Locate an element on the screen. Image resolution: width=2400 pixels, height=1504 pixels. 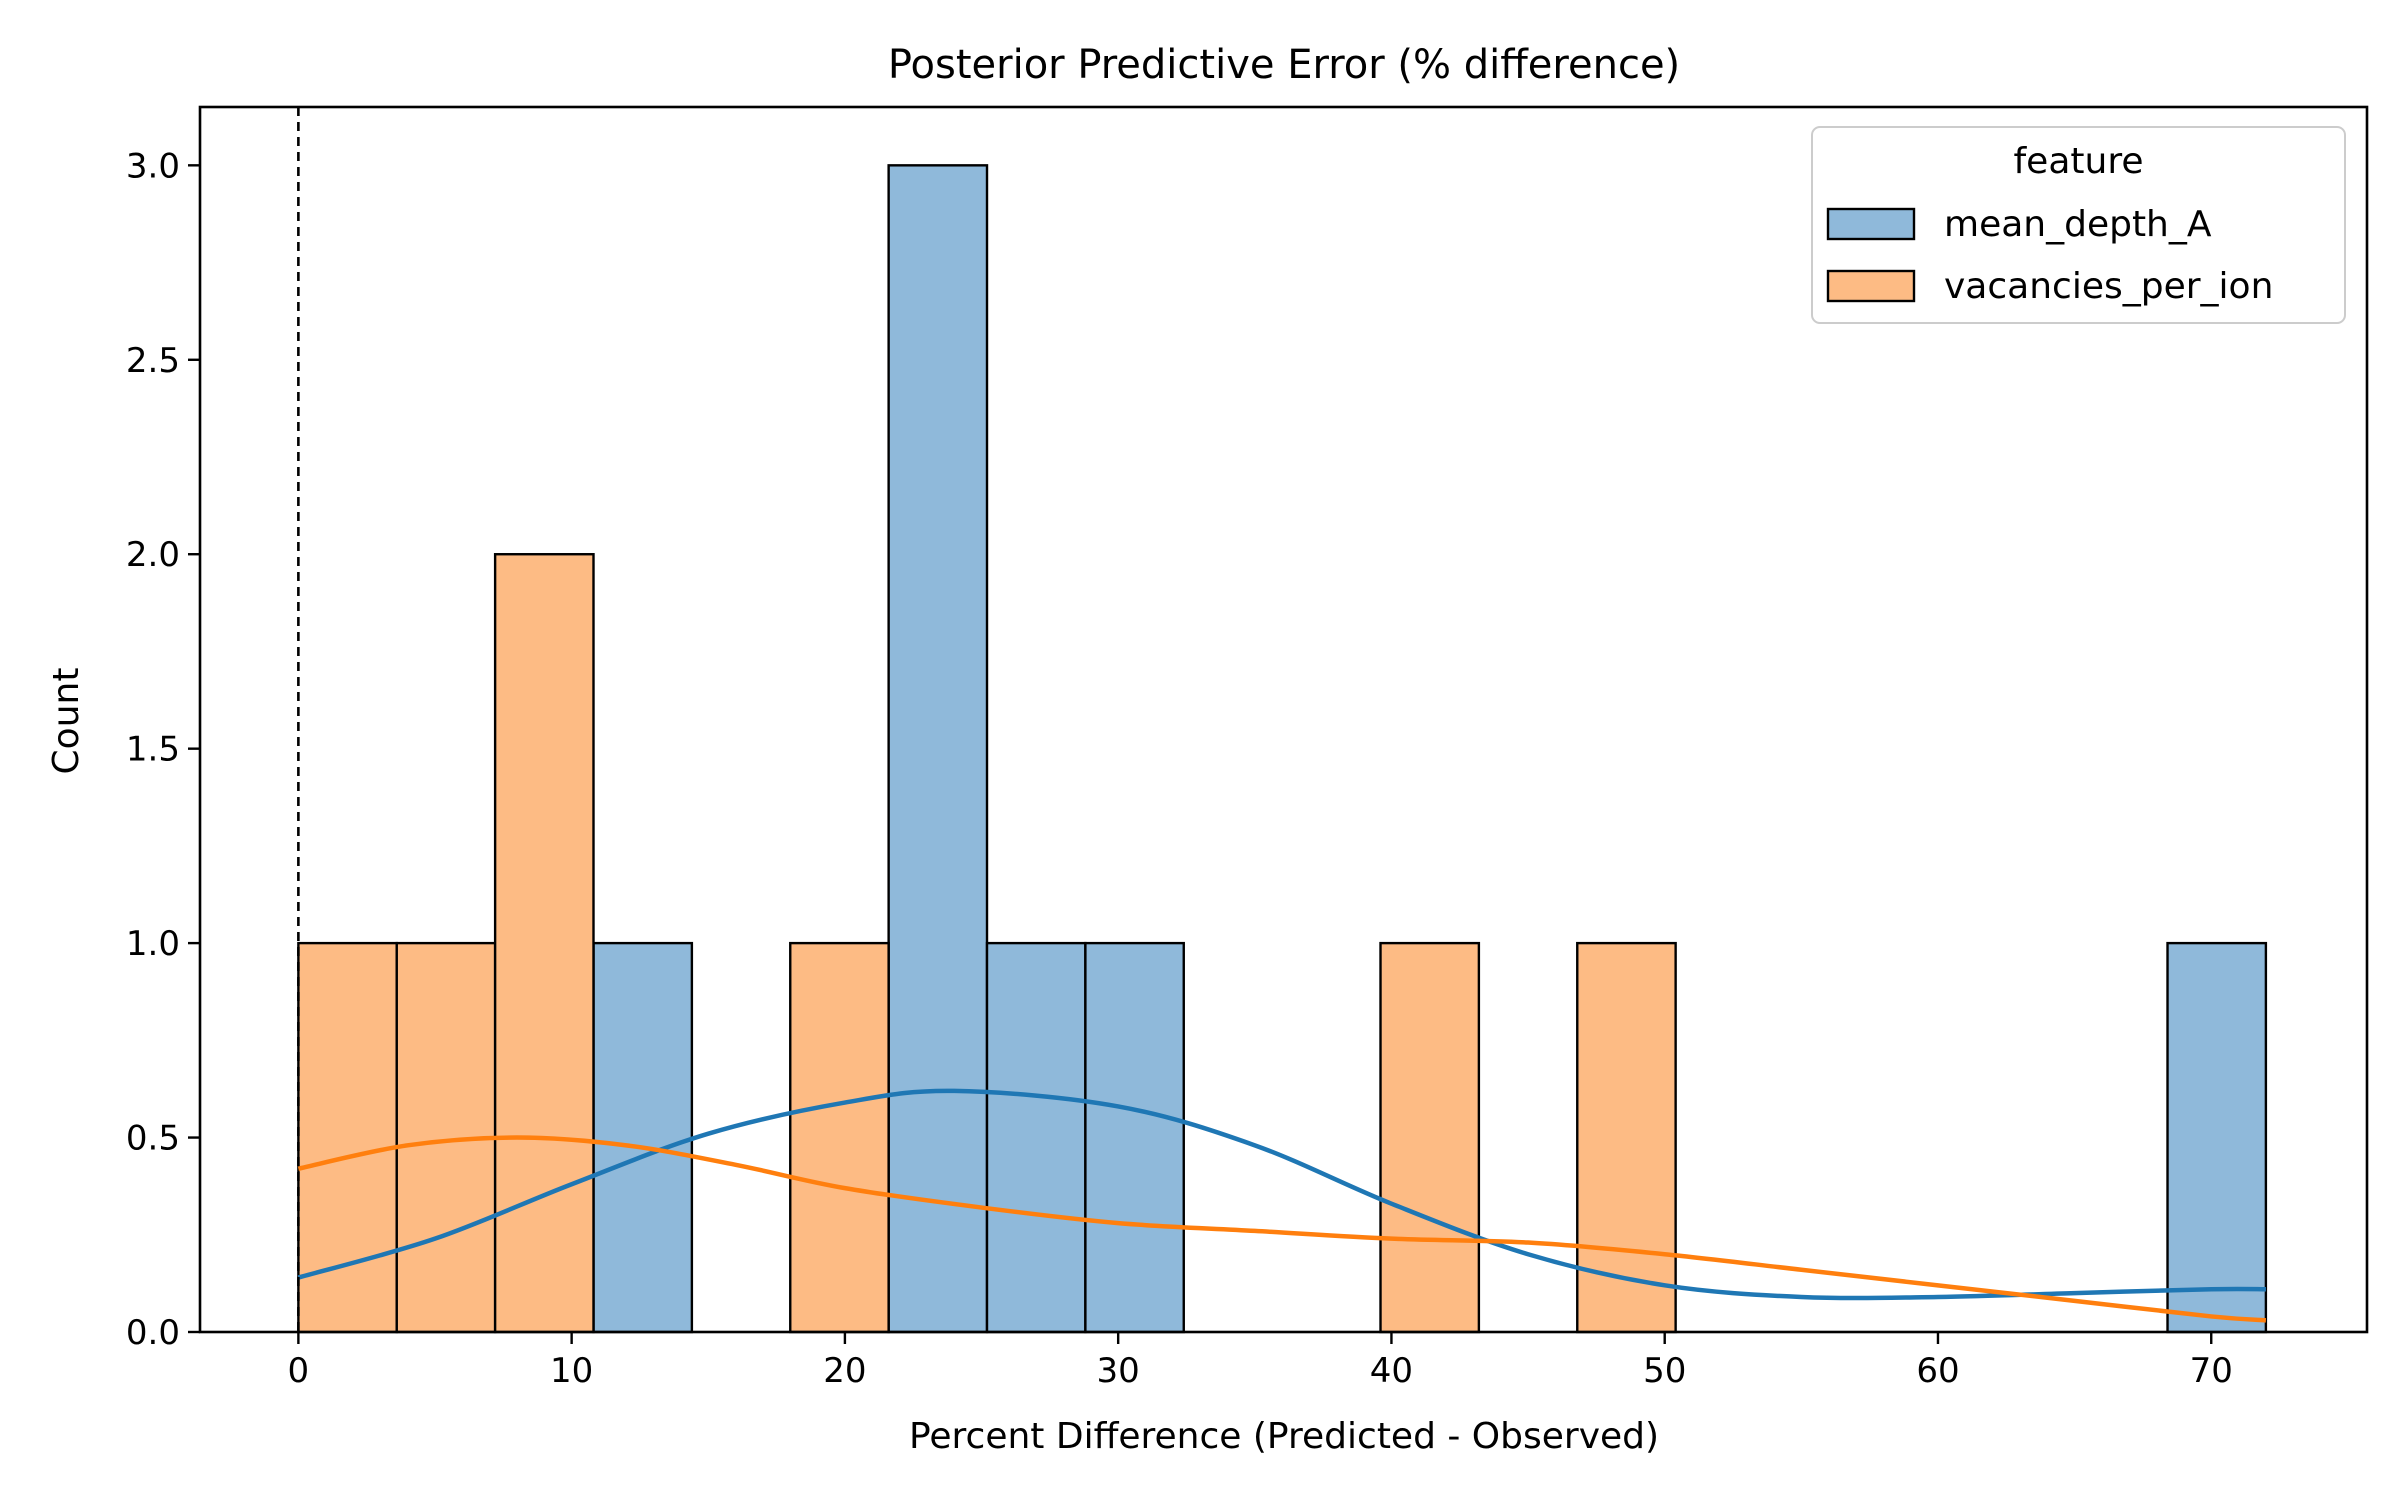
y-tick-label-2.5: 2.5 is located at coordinates (153, 361).